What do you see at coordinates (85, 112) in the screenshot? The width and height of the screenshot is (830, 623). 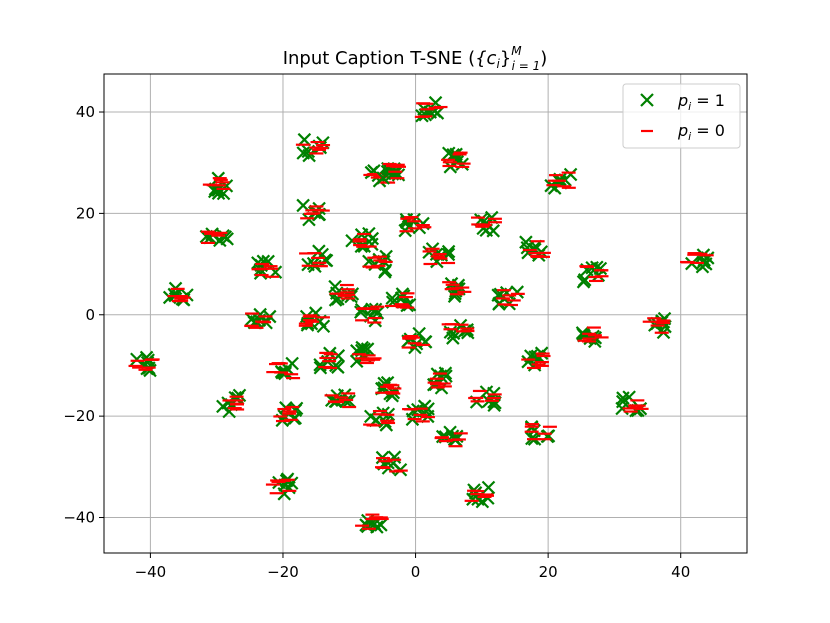 I see `y-tick-label: 40` at bounding box center [85, 112].